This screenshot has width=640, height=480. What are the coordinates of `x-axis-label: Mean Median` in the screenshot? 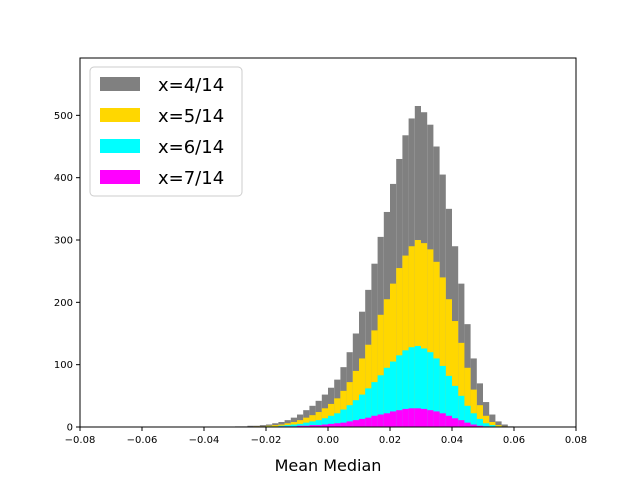 It's located at (328, 465).